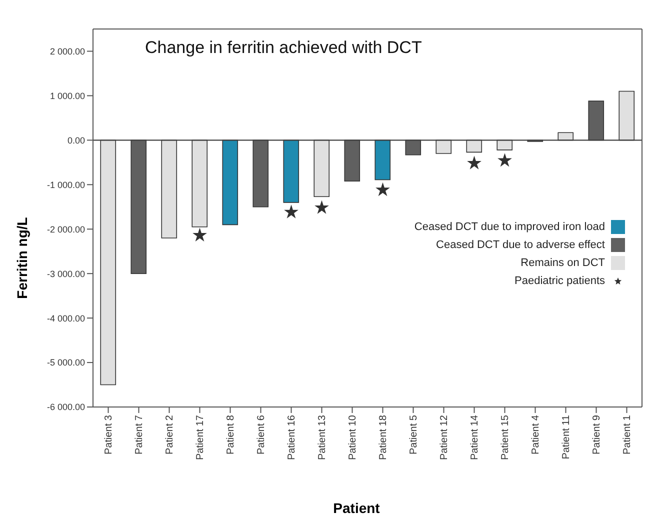 The width and height of the screenshot is (645, 527). Describe the element at coordinates (170, 434) in the screenshot. I see `x-tick-label: Patient 2` at that location.